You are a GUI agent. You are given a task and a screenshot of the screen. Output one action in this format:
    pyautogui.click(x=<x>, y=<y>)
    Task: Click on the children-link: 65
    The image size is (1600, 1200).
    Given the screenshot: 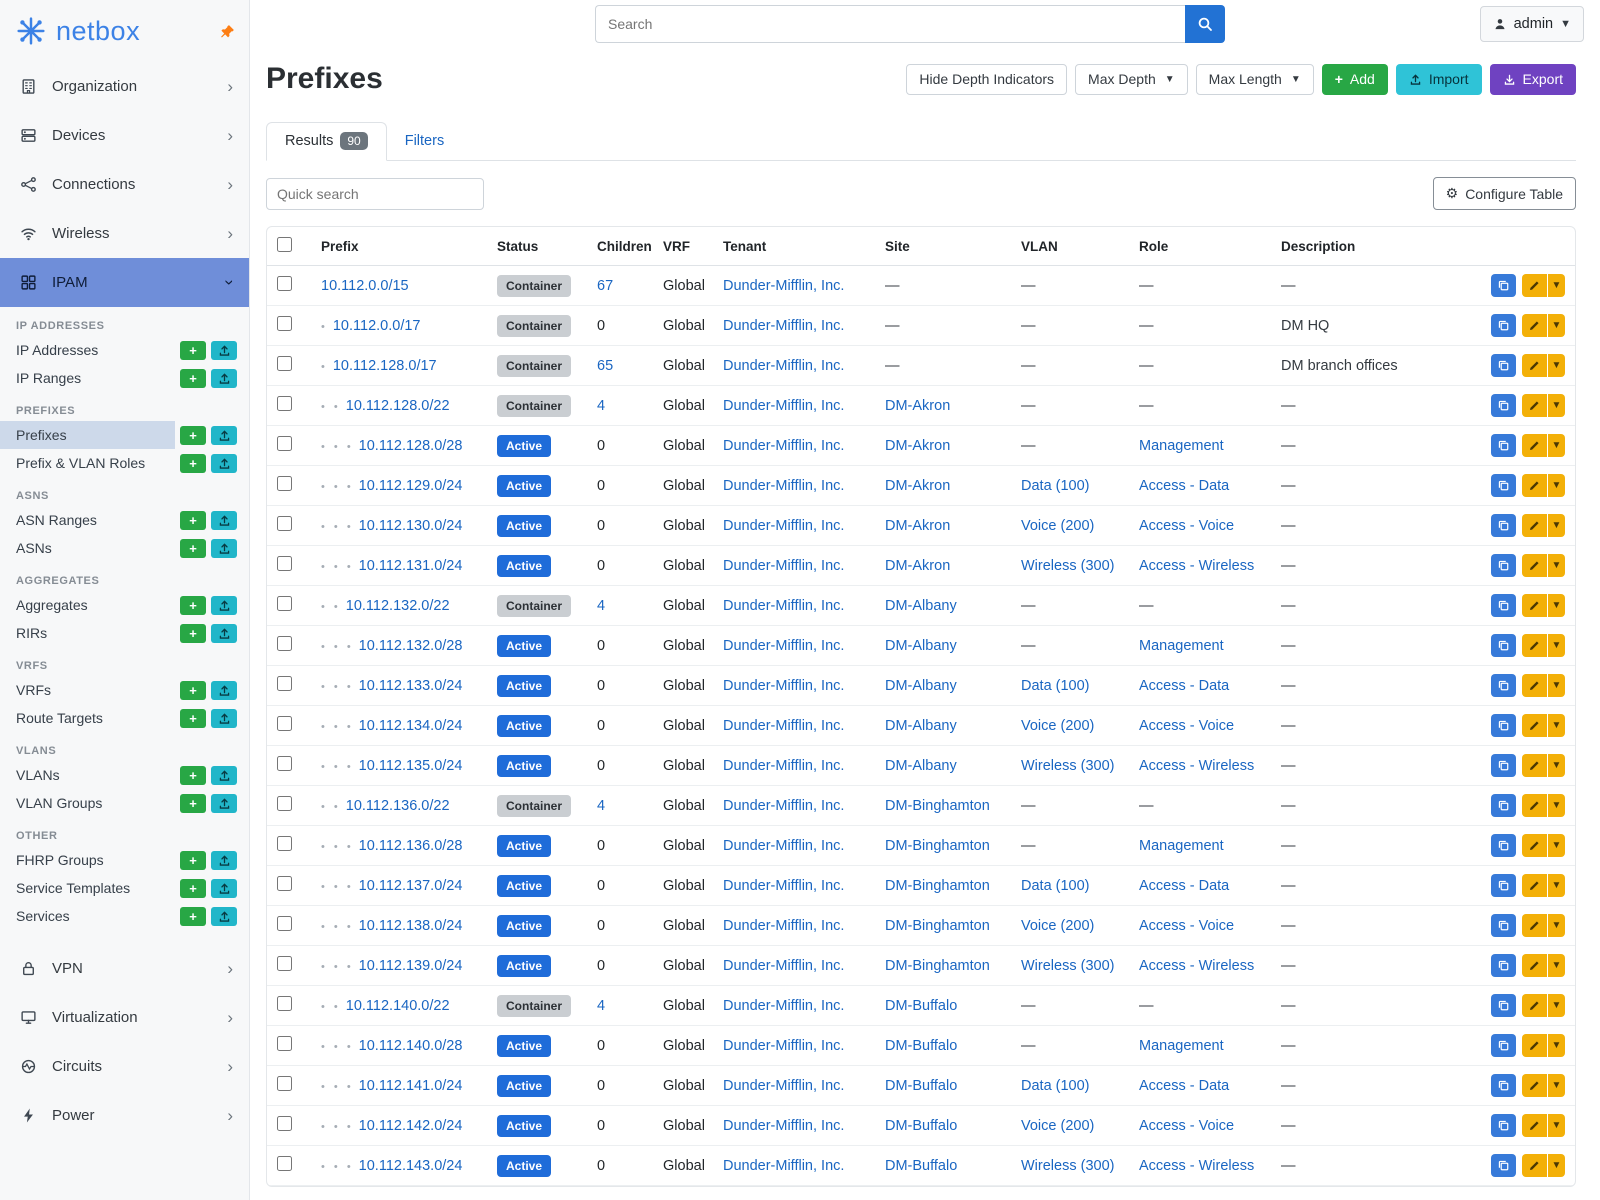 What is the action you would take?
    pyautogui.click(x=605, y=365)
    